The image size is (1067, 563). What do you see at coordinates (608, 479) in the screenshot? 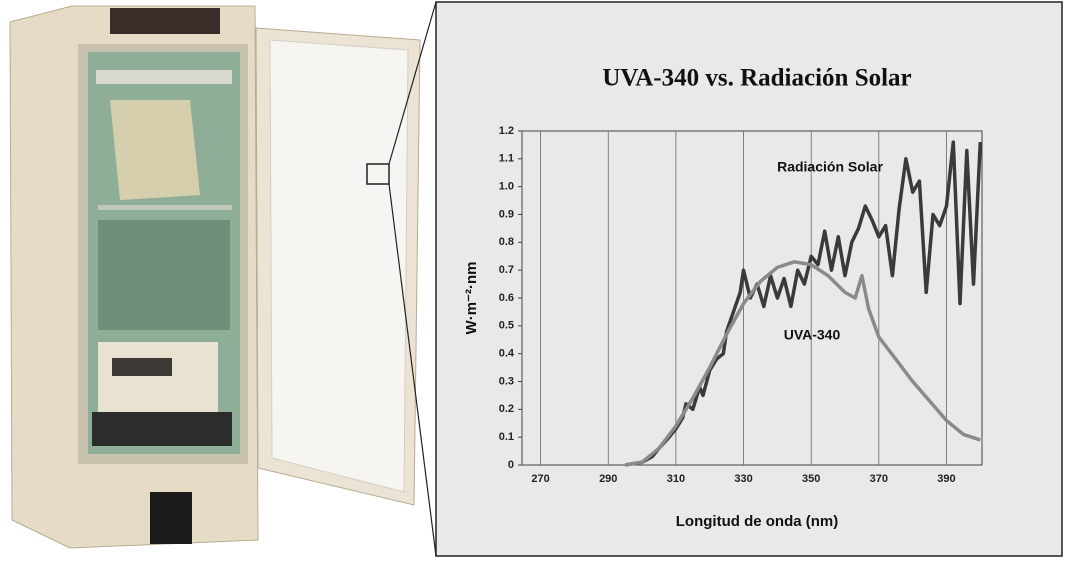
I see `x-tick-label: 290` at bounding box center [608, 479].